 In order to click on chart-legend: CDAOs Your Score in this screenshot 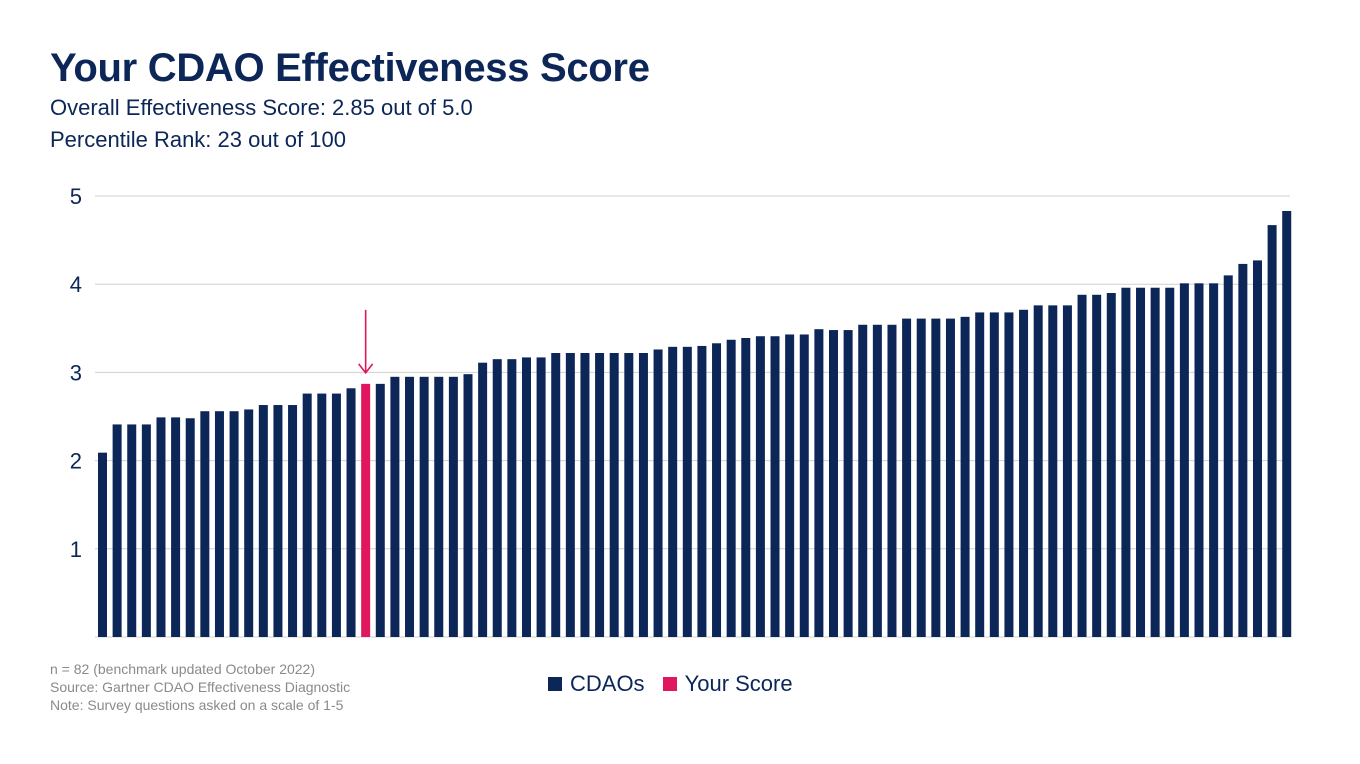, I will do `click(679, 684)`.